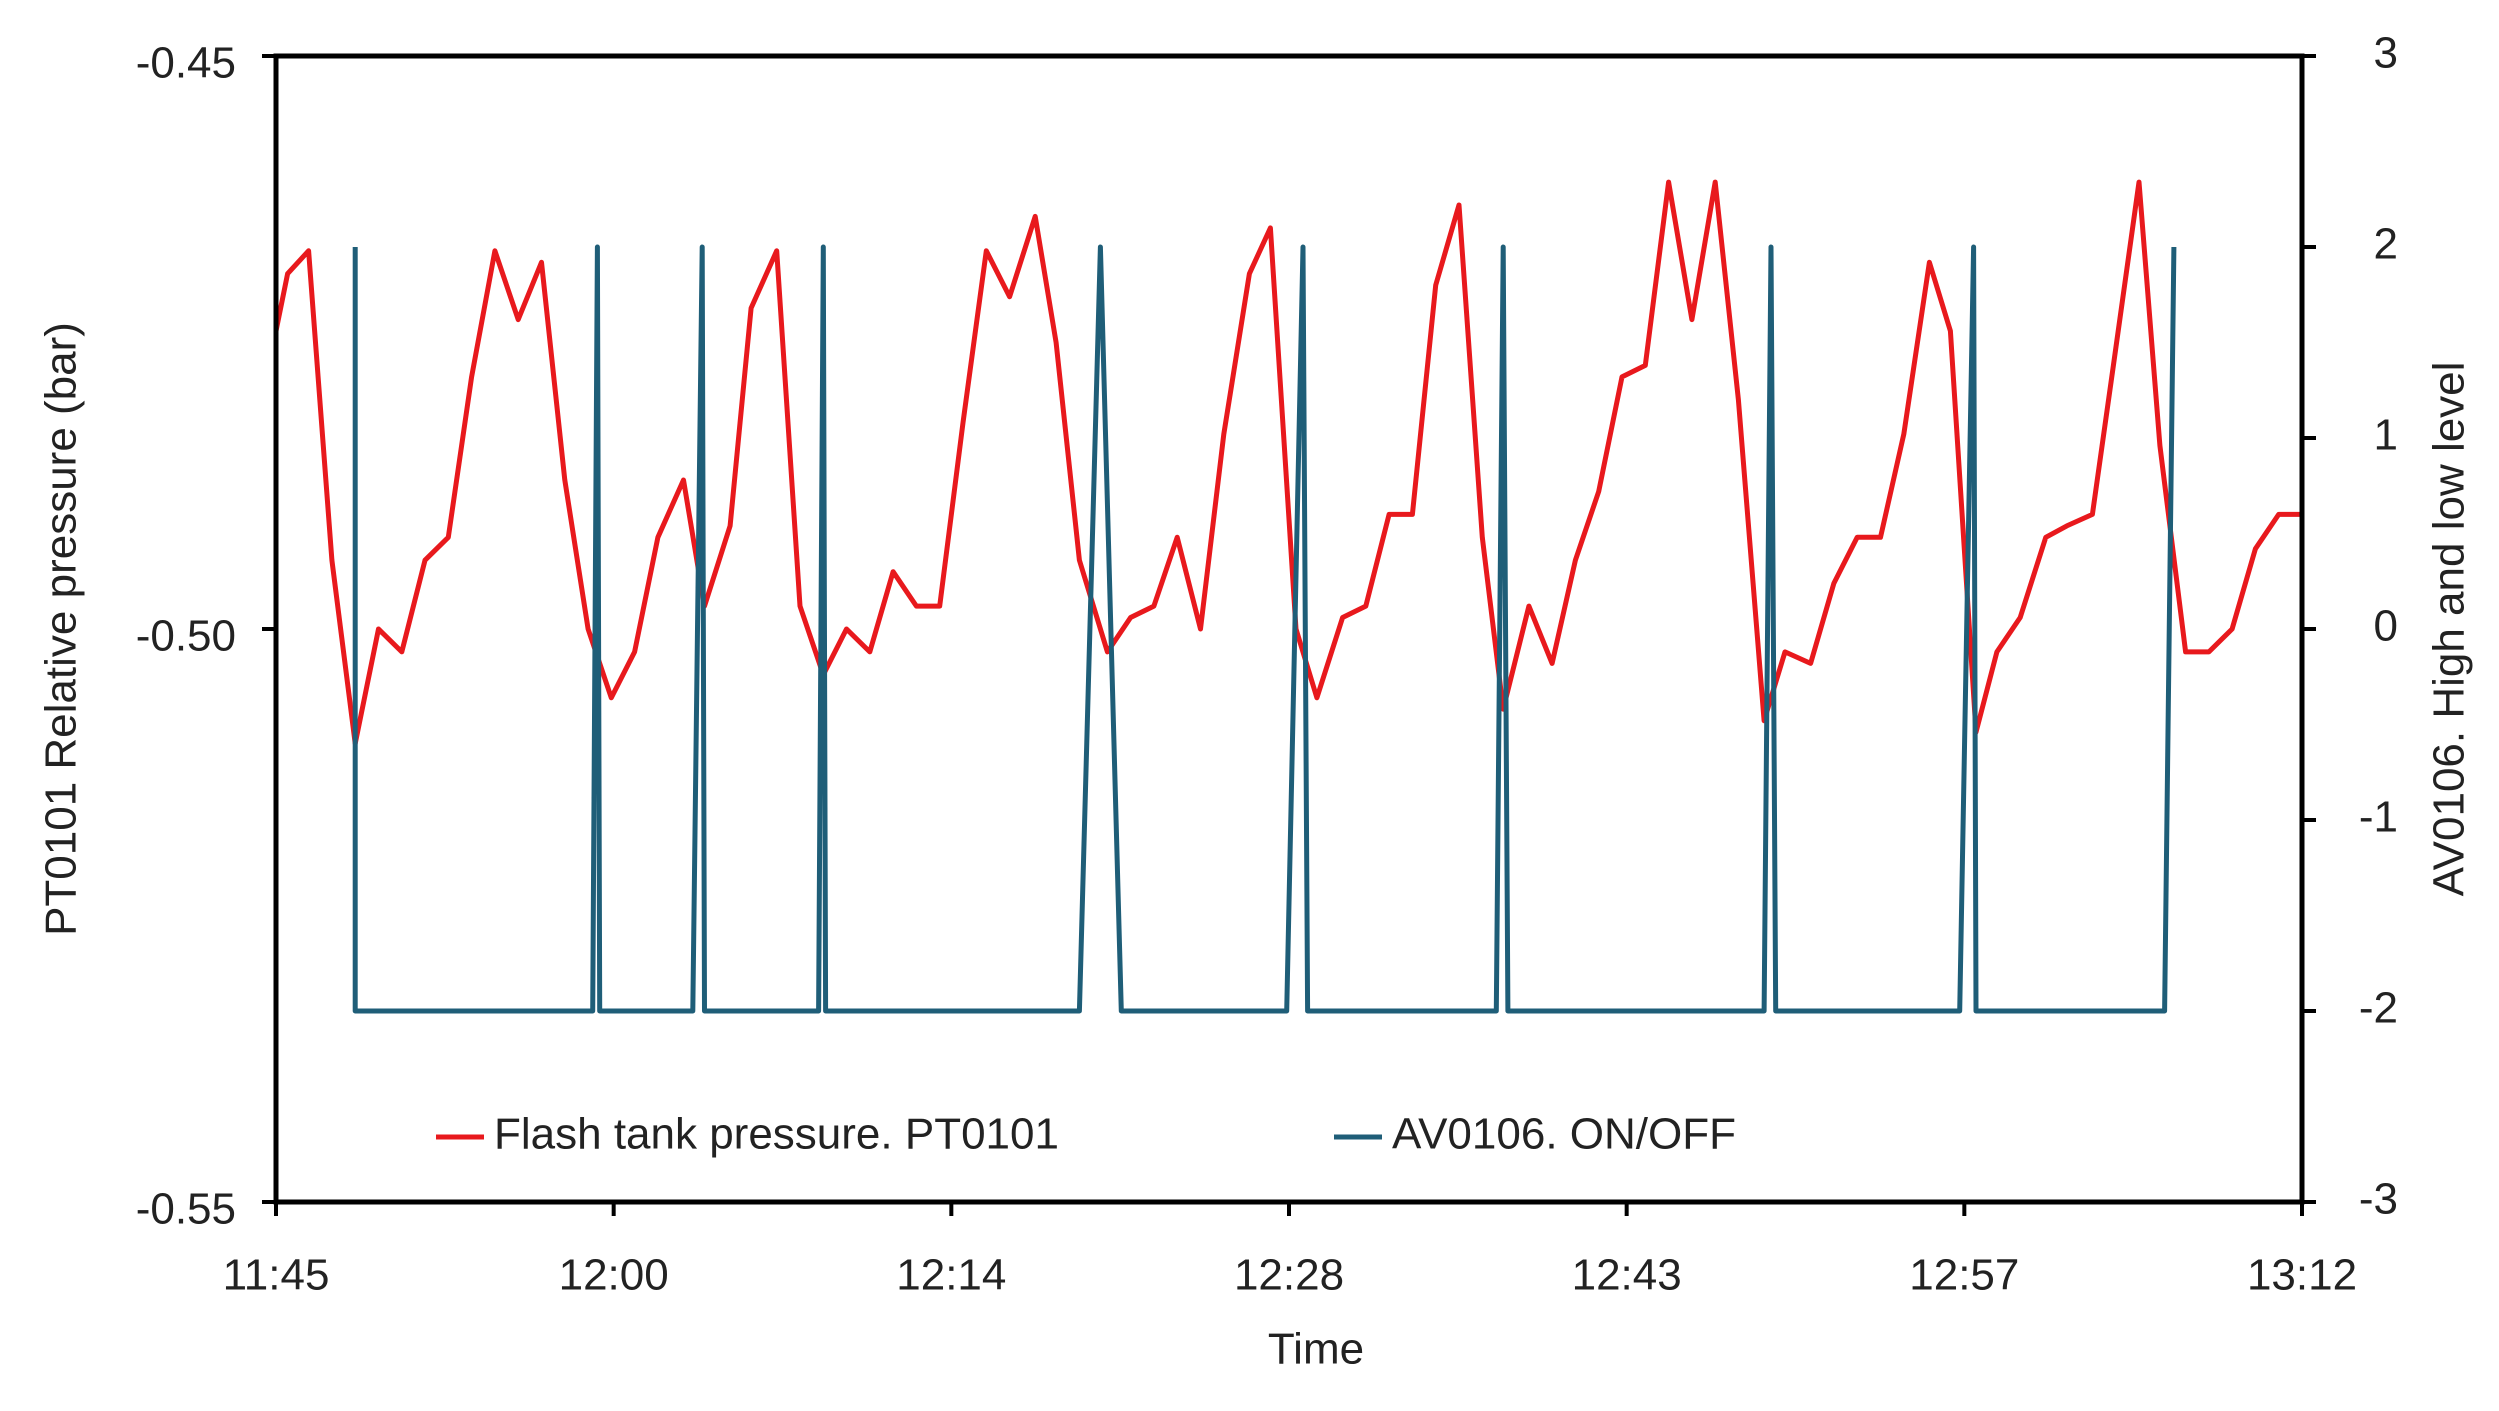 Image resolution: width=2499 pixels, height=1411 pixels. I want to click on x-tick-label: 12:43, so click(1627, 1275).